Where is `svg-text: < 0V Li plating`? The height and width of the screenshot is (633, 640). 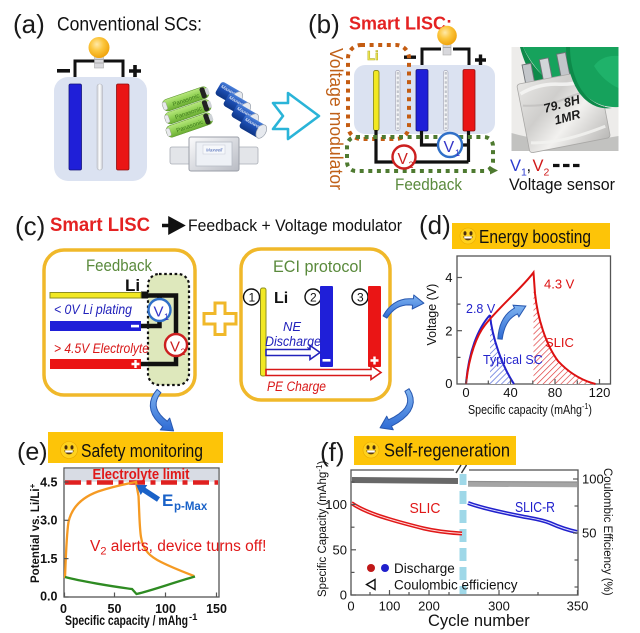
svg-text: < 0V Li plating is located at coordinates (93, 309).